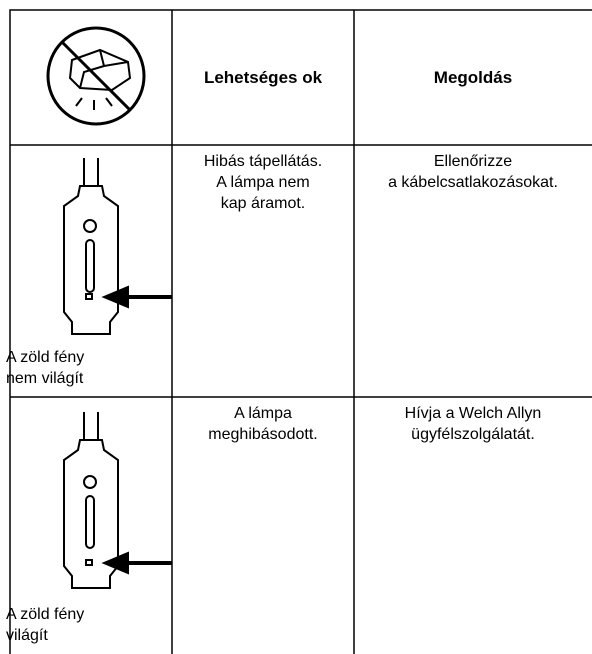  What do you see at coordinates (473, 182) in the screenshot?
I see `text-line: a kábelcsatlakozásokat.` at bounding box center [473, 182].